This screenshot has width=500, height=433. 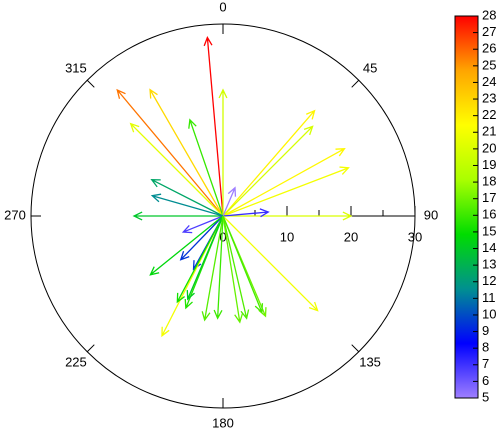 I want to click on colorbar-tick-label: 26, so click(x=489, y=48).